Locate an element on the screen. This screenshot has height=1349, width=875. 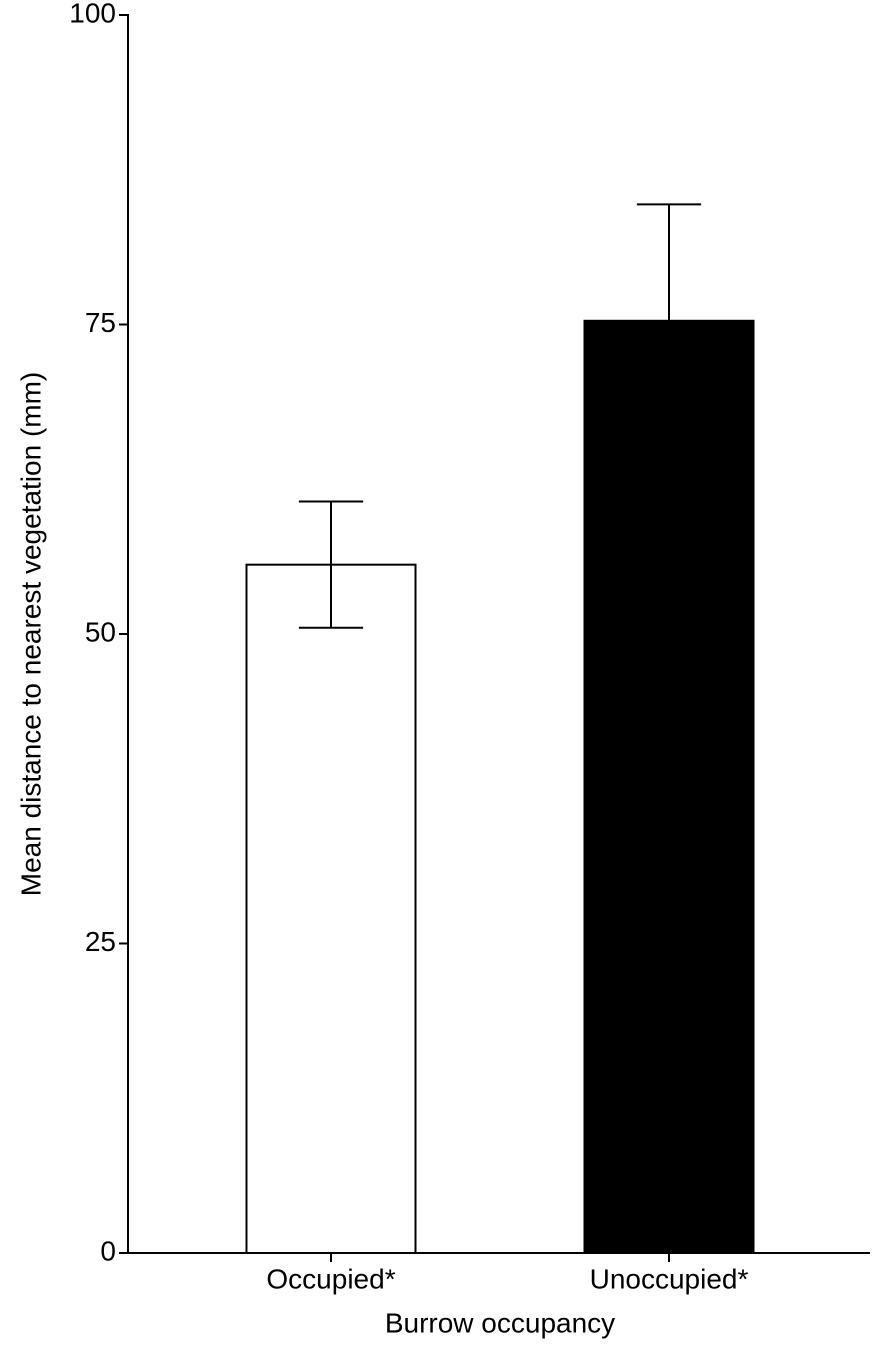
y-tick-label: 75 is located at coordinates (100, 322).